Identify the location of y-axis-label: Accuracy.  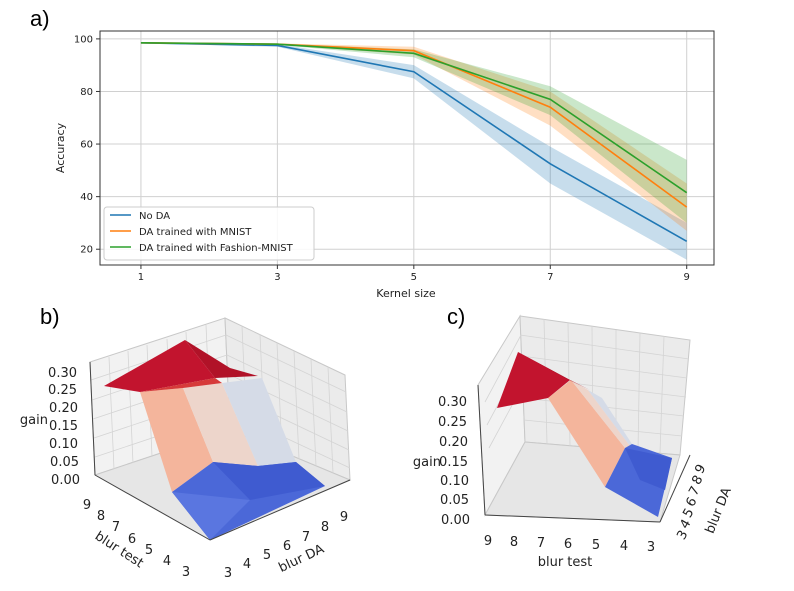
(60, 147).